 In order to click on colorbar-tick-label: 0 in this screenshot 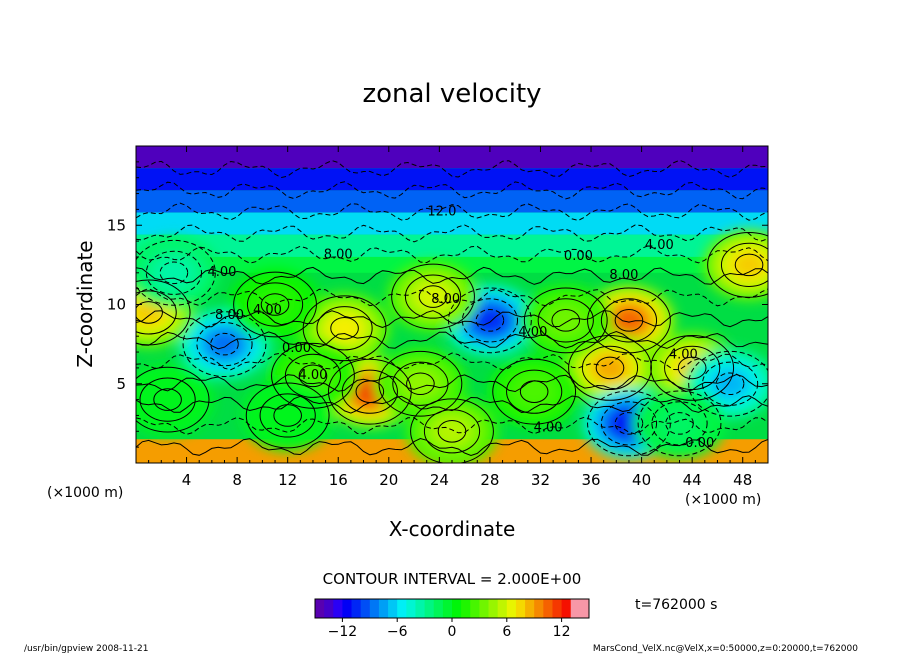, I will do `click(452, 632)`.